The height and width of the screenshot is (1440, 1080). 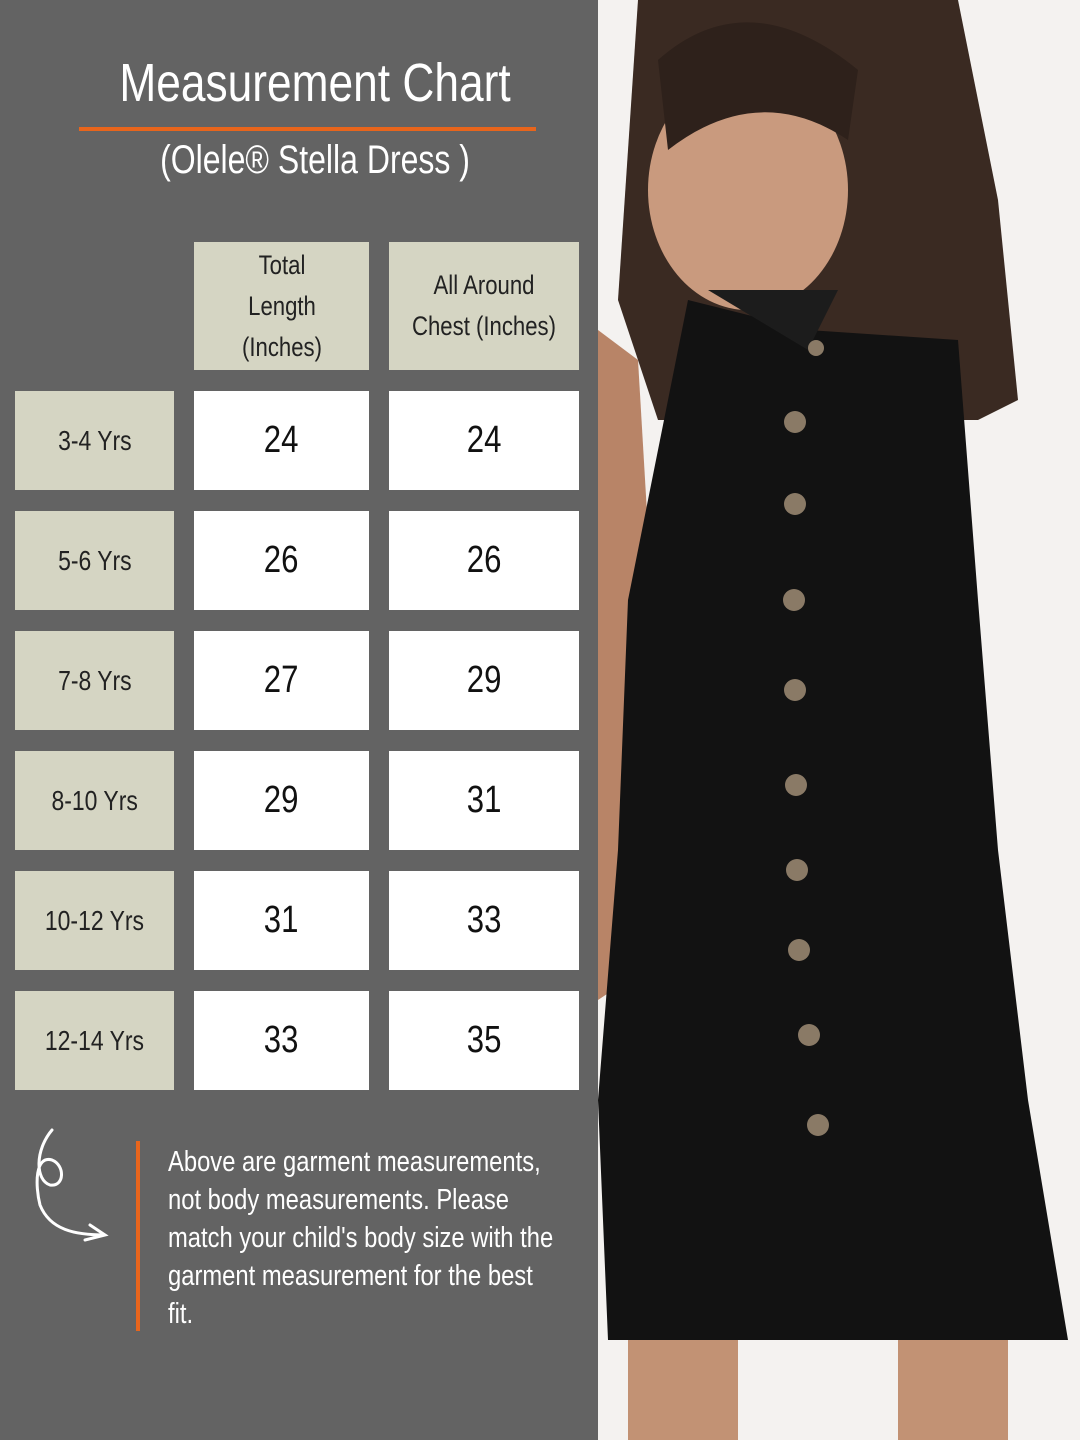 I want to click on size-label: 12-14 Yrs, so click(x=94, y=1040).